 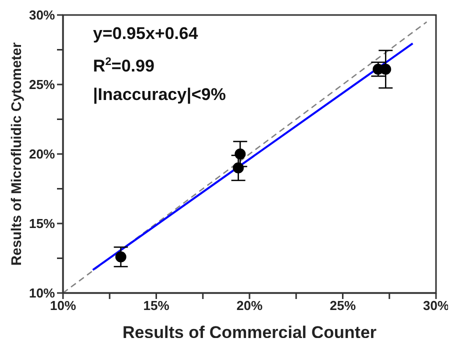 I want to click on x-tick-label: 15%, so click(x=156, y=306).